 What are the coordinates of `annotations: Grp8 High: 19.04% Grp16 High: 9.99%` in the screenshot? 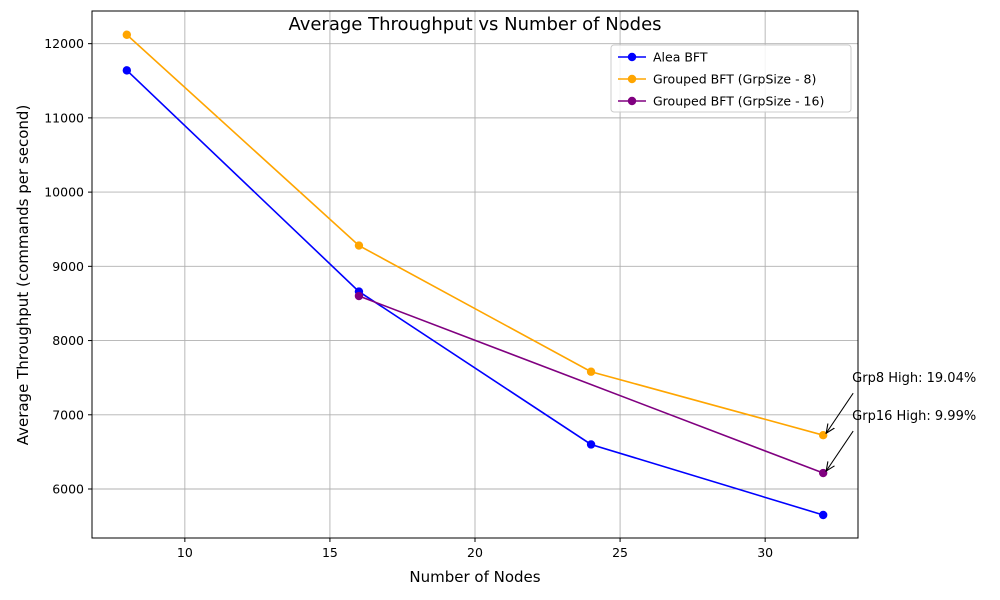 It's located at (901, 421).